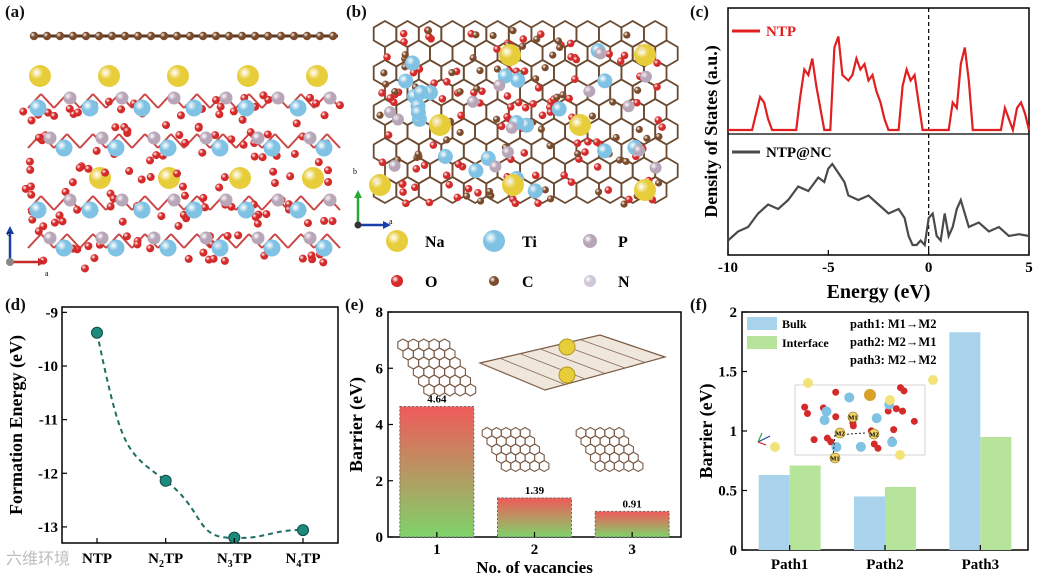 Image resolution: width=1039 pixels, height=582 pixels. I want to click on y-tick-label: -10, so click(48, 367).